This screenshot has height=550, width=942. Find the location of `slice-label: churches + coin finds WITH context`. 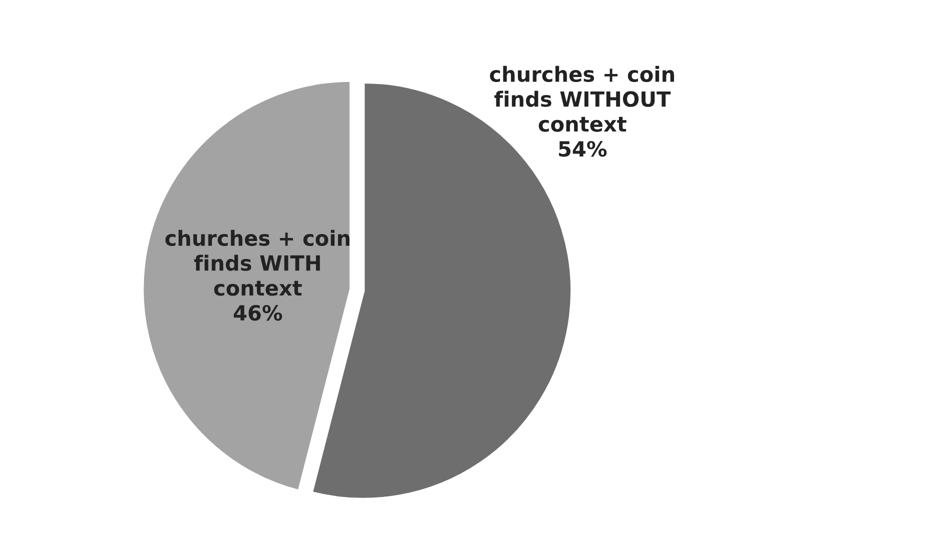

slice-label: churches + coin finds WITH context is located at coordinates (257, 263).